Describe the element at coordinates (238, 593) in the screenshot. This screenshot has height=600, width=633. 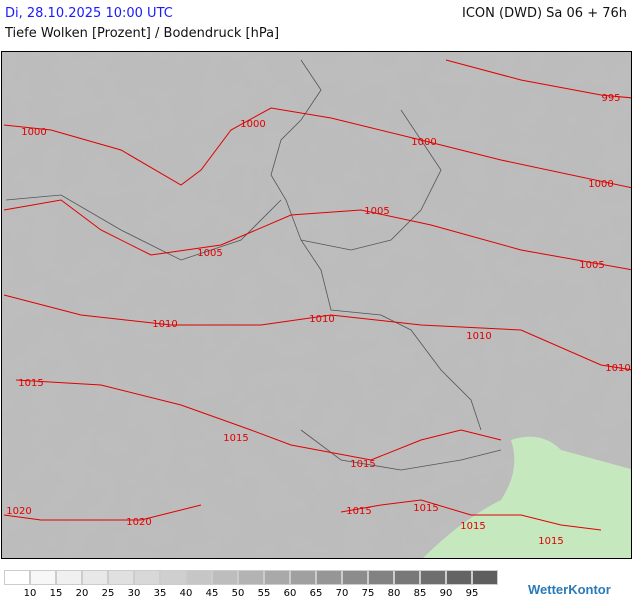
I see `legend-label: 50` at that location.